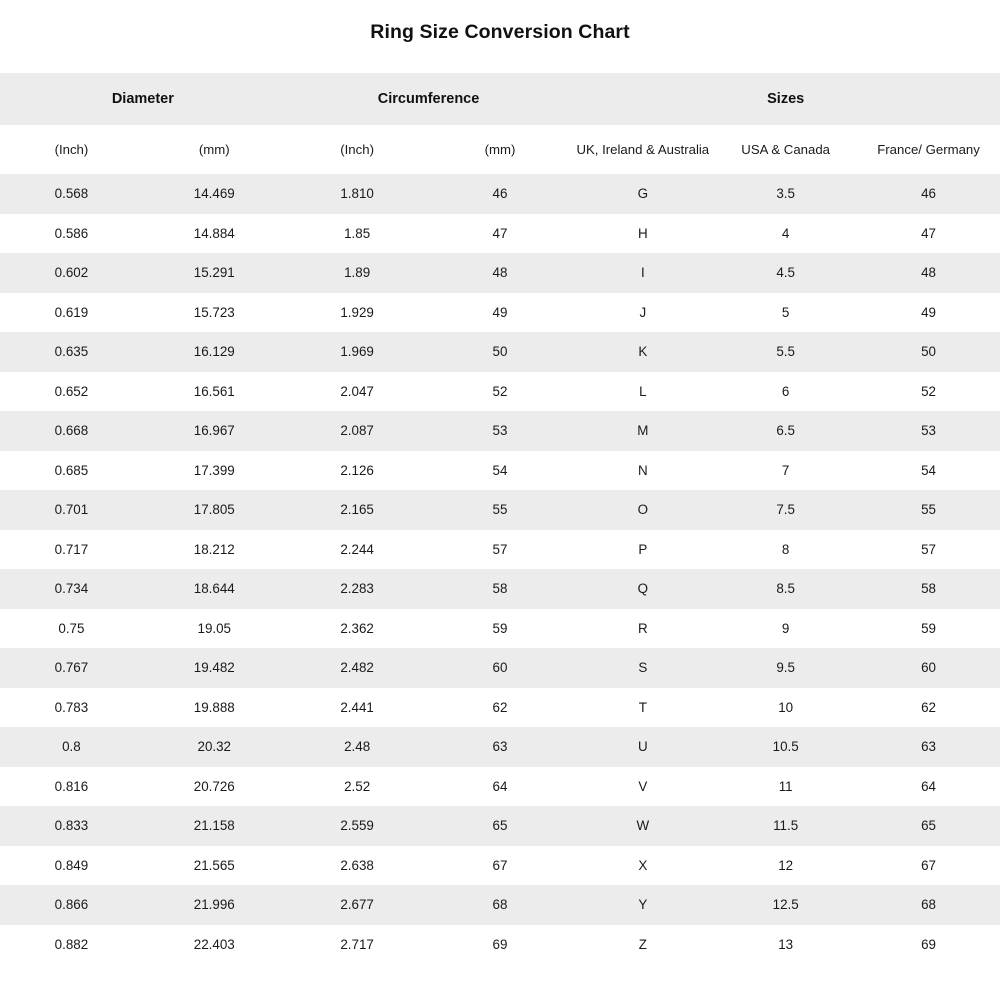  What do you see at coordinates (357, 431) in the screenshot?
I see `table-cell: 2.087` at bounding box center [357, 431].